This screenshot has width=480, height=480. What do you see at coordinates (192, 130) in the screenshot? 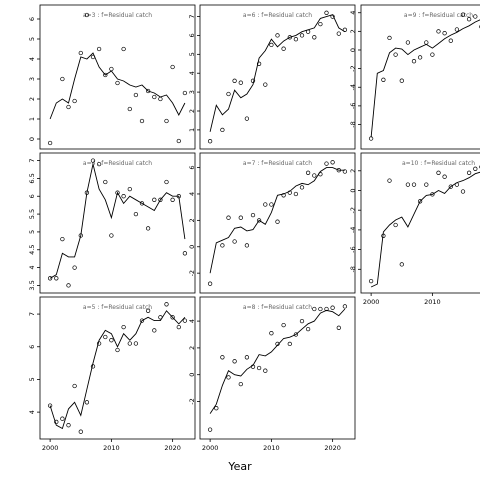
I see `y-tick-label: 1` at bounding box center [192, 130].